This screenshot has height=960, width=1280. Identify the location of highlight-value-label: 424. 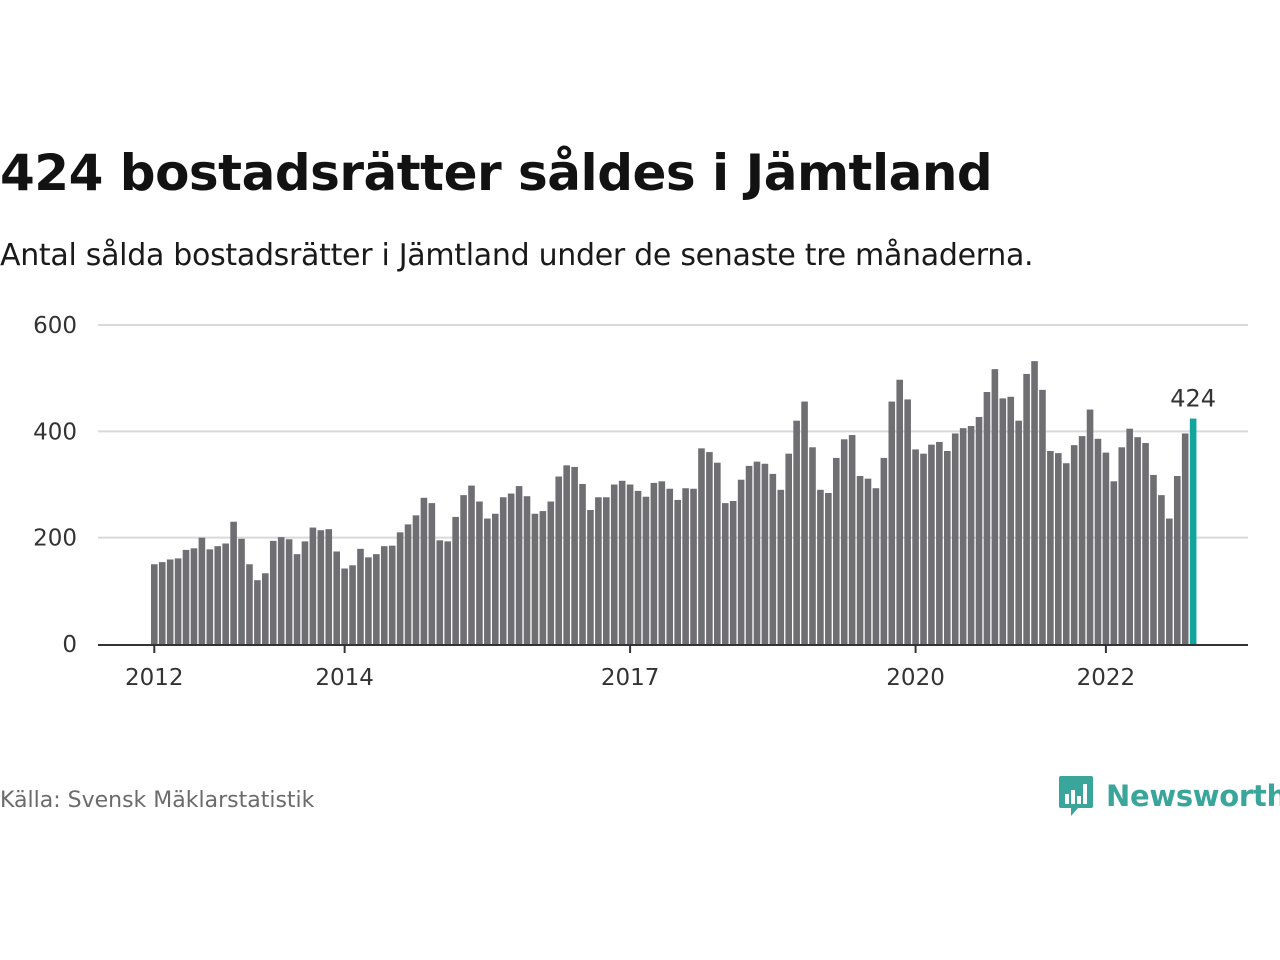
(1193, 399).